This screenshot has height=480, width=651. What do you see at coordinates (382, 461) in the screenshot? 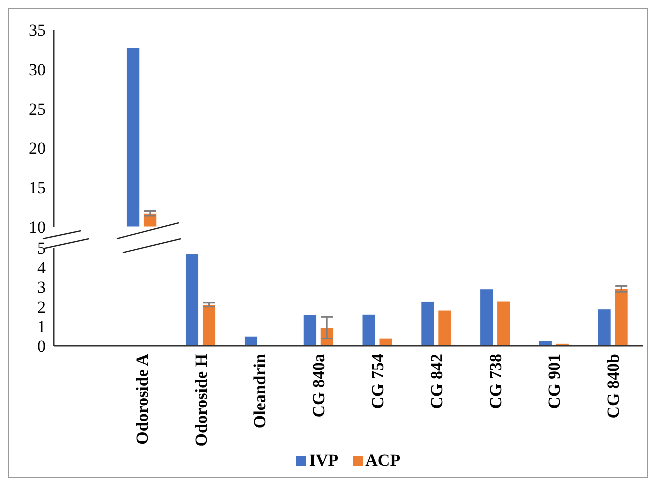
I see `legend-label: ACP` at bounding box center [382, 461].